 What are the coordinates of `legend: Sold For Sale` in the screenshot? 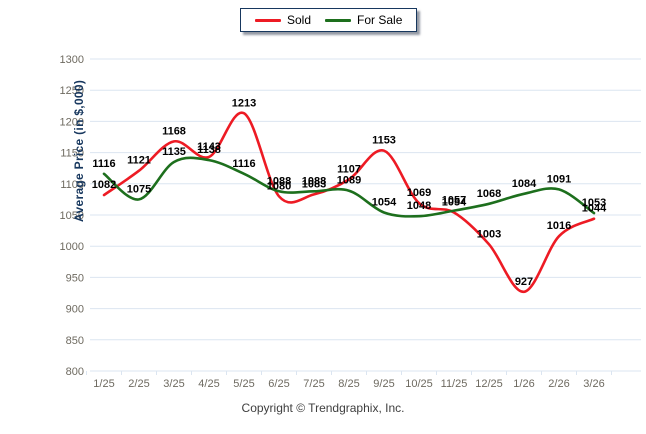 It's located at (329, 20).